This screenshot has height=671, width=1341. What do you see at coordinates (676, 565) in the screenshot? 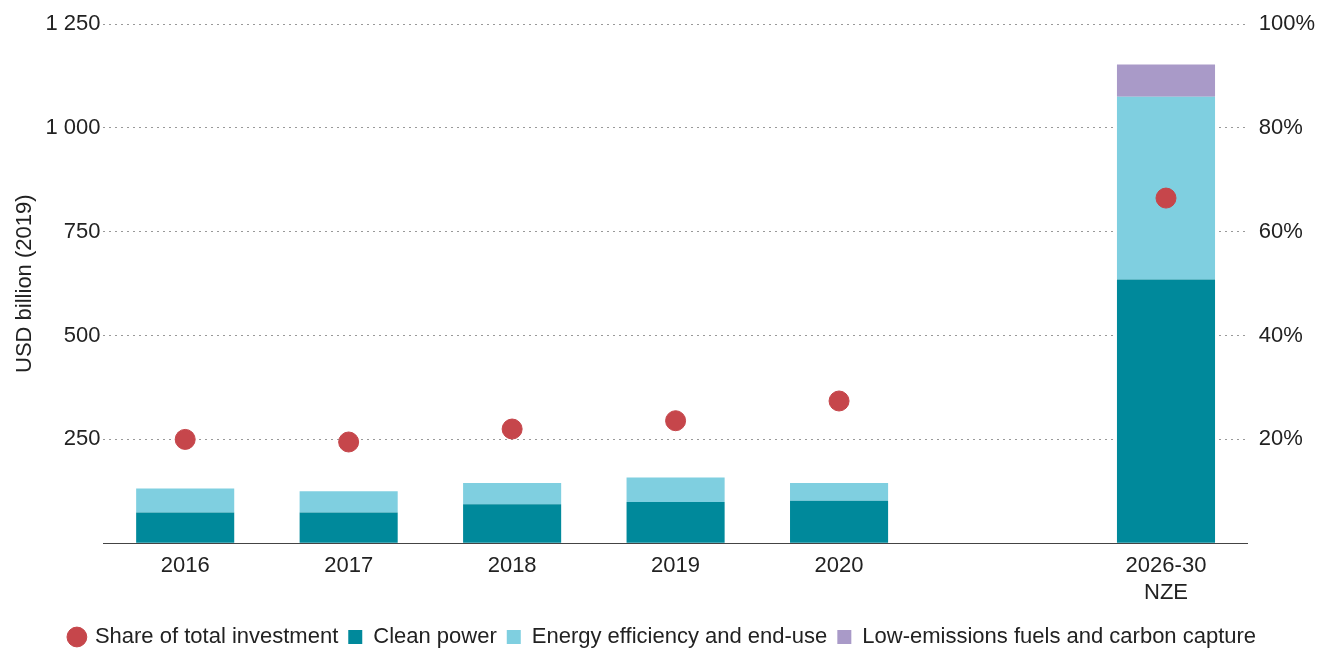
I see `x-tick-label: 2019` at bounding box center [676, 565].